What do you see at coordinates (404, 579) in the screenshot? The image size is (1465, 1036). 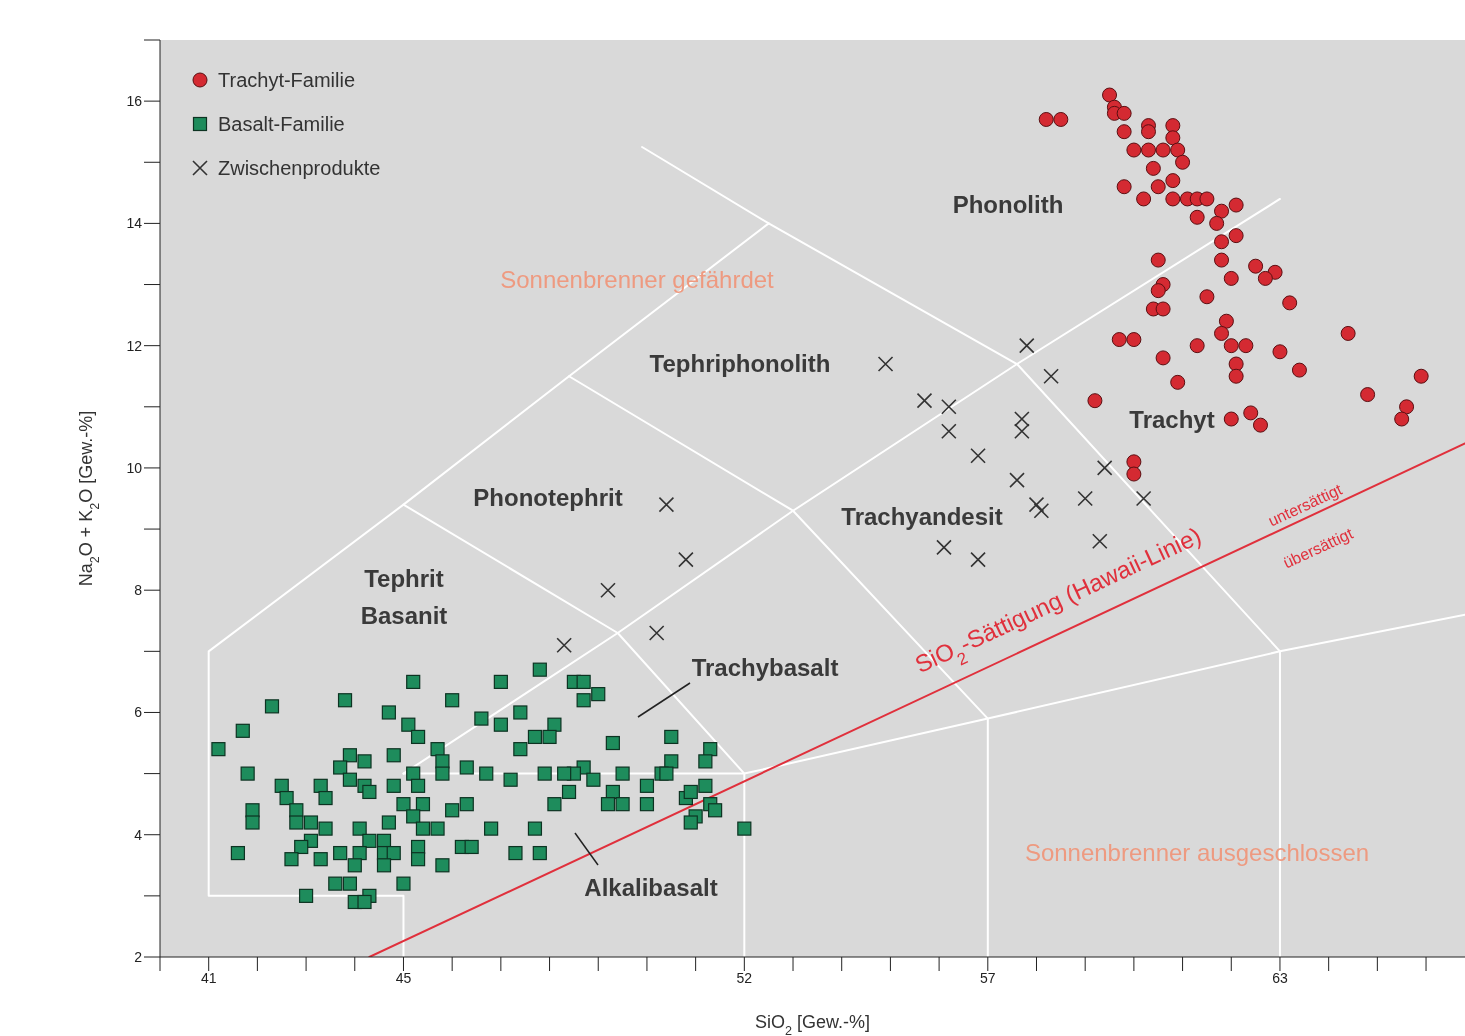 I see `annotation: Tephrit` at bounding box center [404, 579].